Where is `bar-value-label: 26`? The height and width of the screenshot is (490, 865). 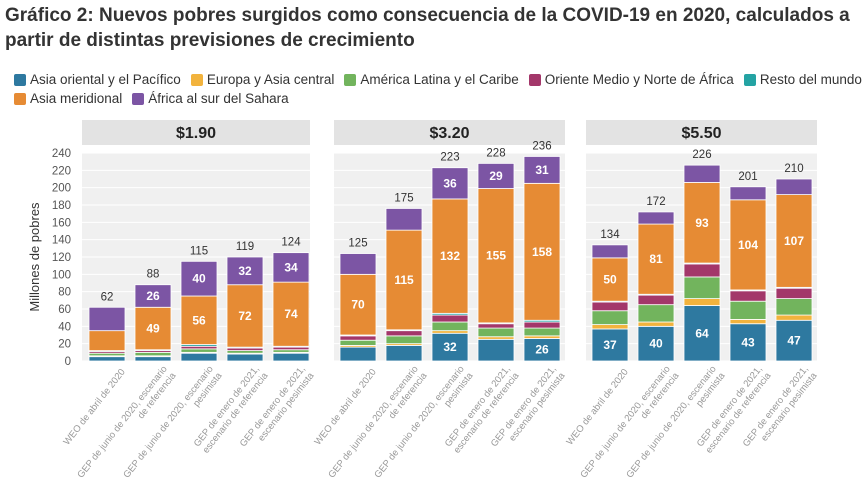 bar-value-label: 26 is located at coordinates (542, 350).